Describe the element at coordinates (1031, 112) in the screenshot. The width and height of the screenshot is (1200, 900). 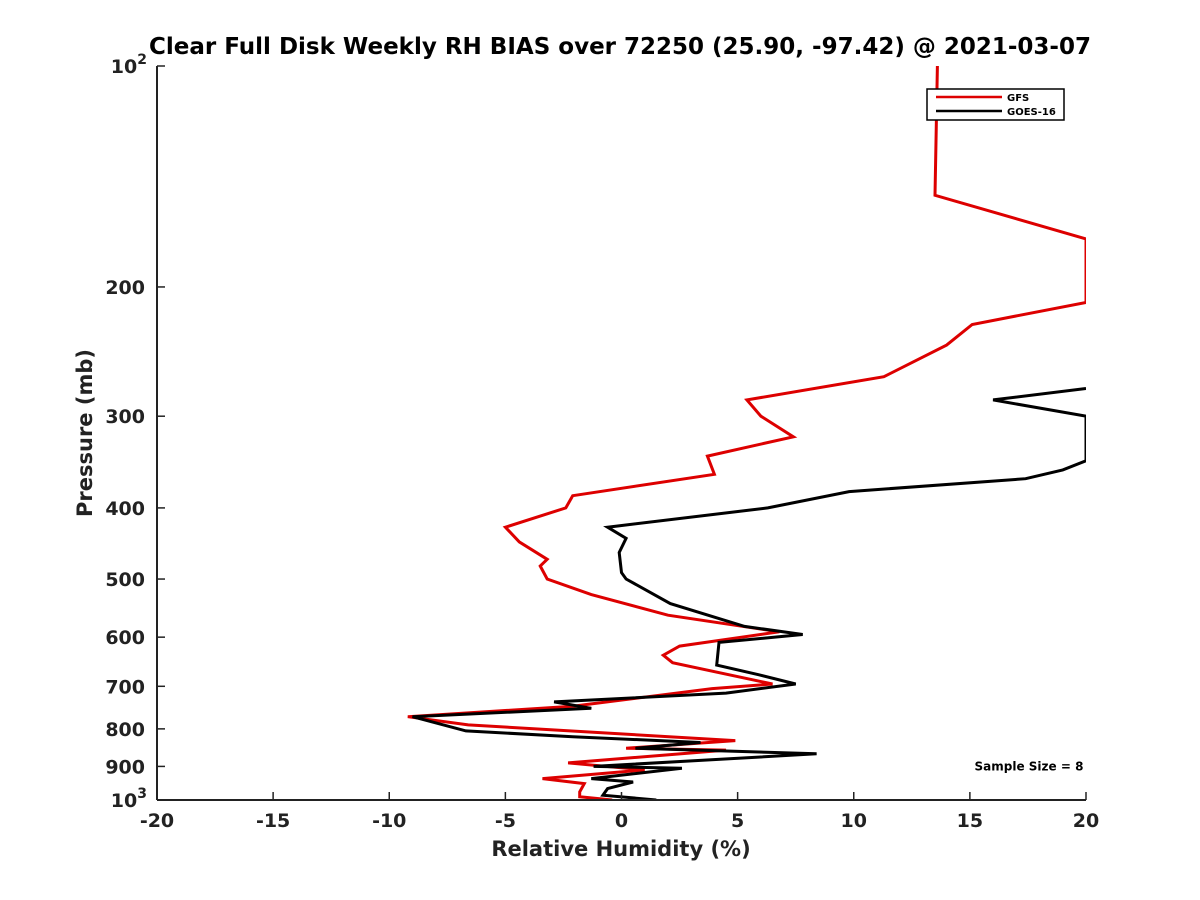
I see `legend-label-goes16: GOES-16` at that location.